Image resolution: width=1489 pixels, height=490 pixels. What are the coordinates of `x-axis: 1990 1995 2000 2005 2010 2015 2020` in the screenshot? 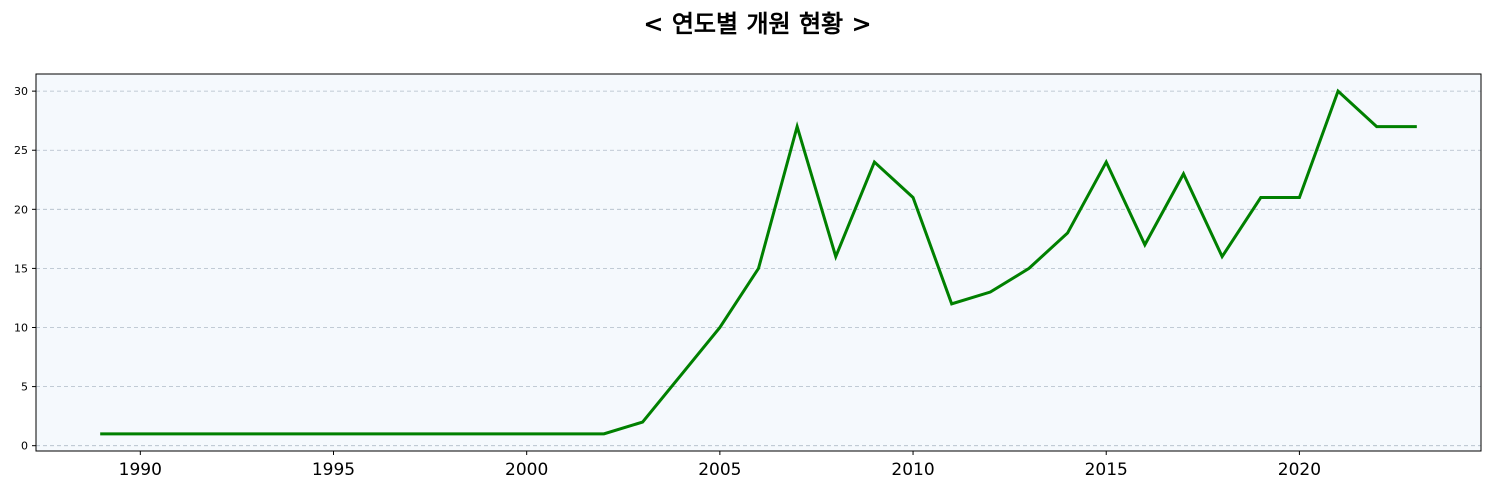 It's located at (720, 465).